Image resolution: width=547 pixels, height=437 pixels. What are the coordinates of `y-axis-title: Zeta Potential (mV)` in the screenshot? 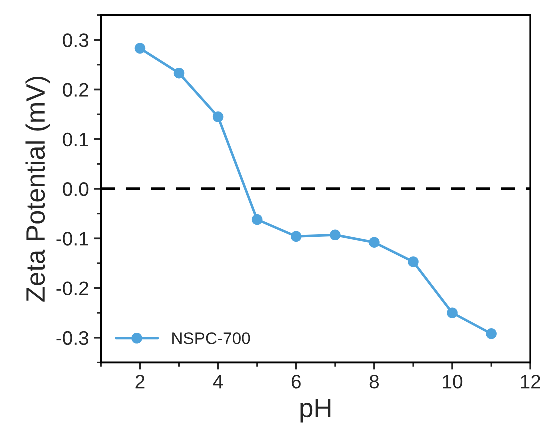 It's located at (38, 189).